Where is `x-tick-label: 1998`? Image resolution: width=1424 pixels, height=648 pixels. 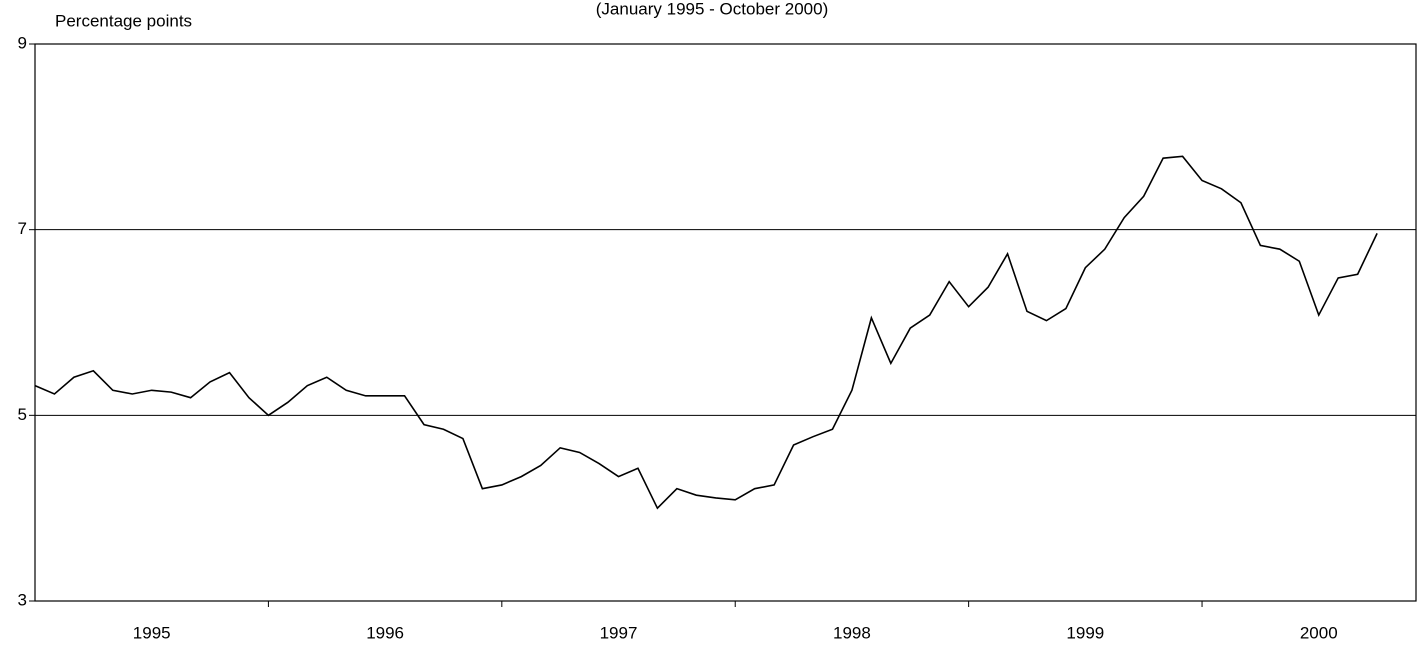 x-tick-label: 1998 is located at coordinates (852, 632).